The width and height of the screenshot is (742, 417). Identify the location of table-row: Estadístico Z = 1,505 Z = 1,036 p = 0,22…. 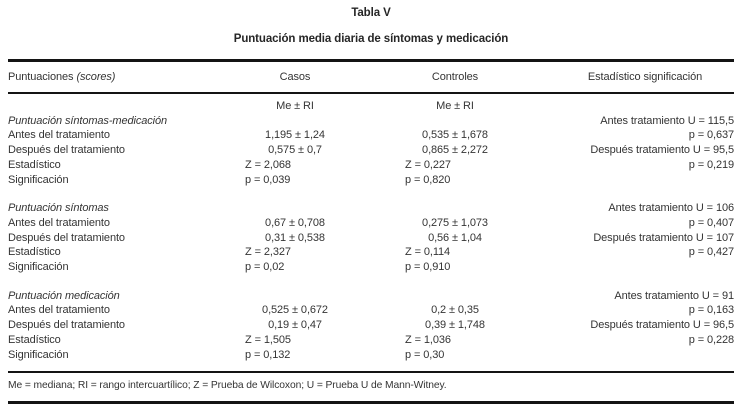
(371, 340).